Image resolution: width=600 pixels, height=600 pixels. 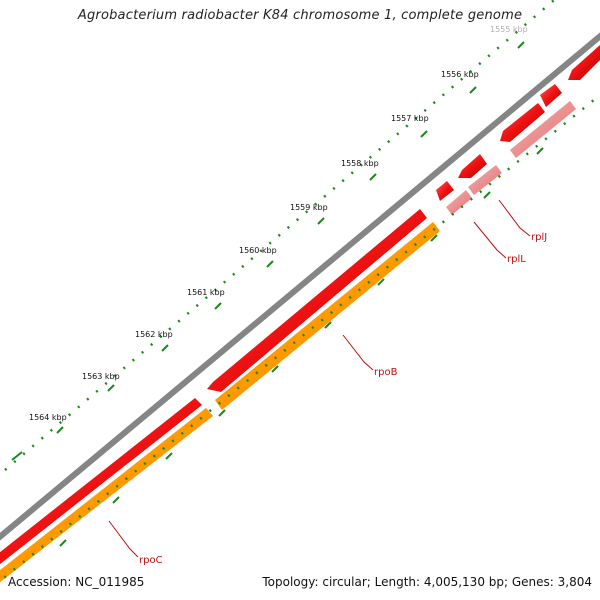 I want to click on cds-rplJ, so click(x=472, y=166).